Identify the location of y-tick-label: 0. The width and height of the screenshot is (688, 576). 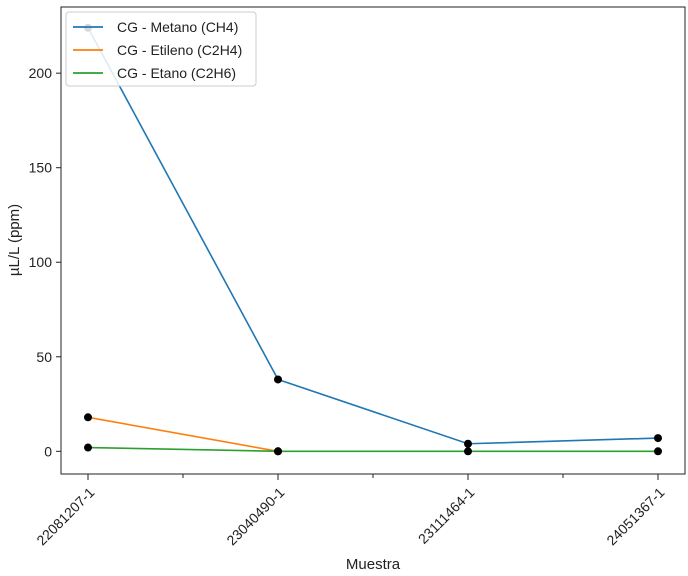
(48, 451).